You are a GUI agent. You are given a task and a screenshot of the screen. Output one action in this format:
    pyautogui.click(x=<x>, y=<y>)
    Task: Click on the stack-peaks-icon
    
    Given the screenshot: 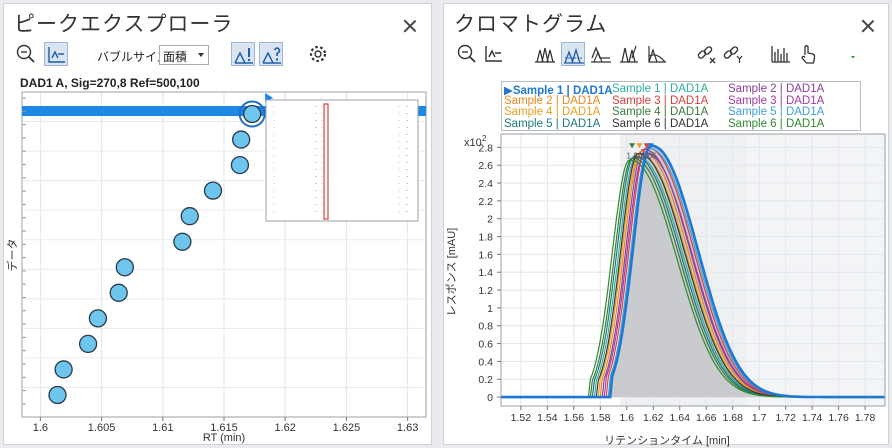 What is the action you would take?
    pyautogui.click(x=574, y=55)
    